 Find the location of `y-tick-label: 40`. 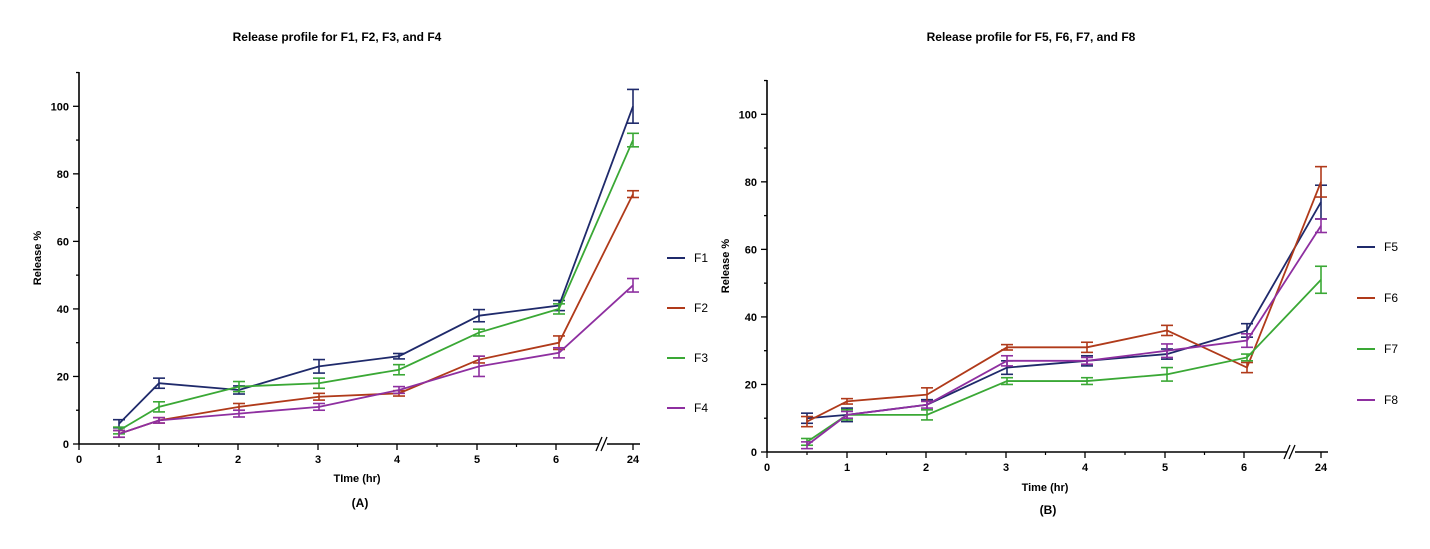

y-tick-label: 40 is located at coordinates (63, 310).